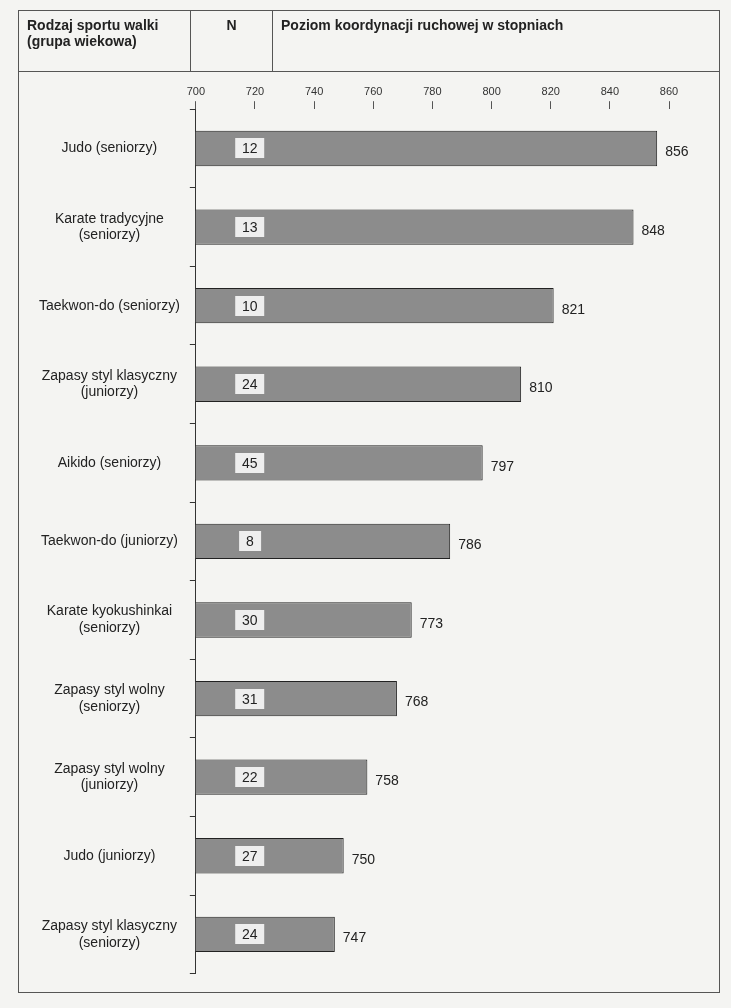  I want to click on x-tick-label: 700, so click(196, 90).